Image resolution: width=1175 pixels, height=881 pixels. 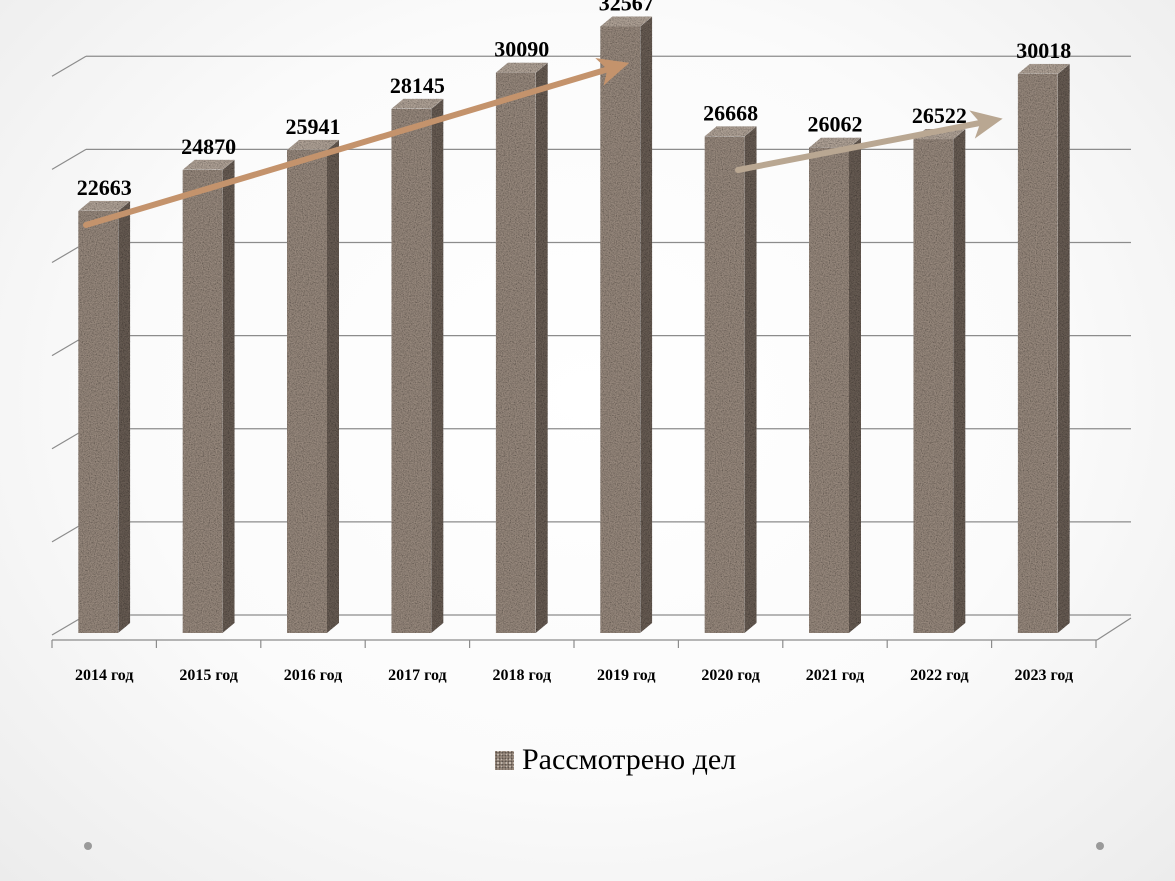 What do you see at coordinates (730, 675) in the screenshot?
I see `x-tick-label: 2020 год` at bounding box center [730, 675].